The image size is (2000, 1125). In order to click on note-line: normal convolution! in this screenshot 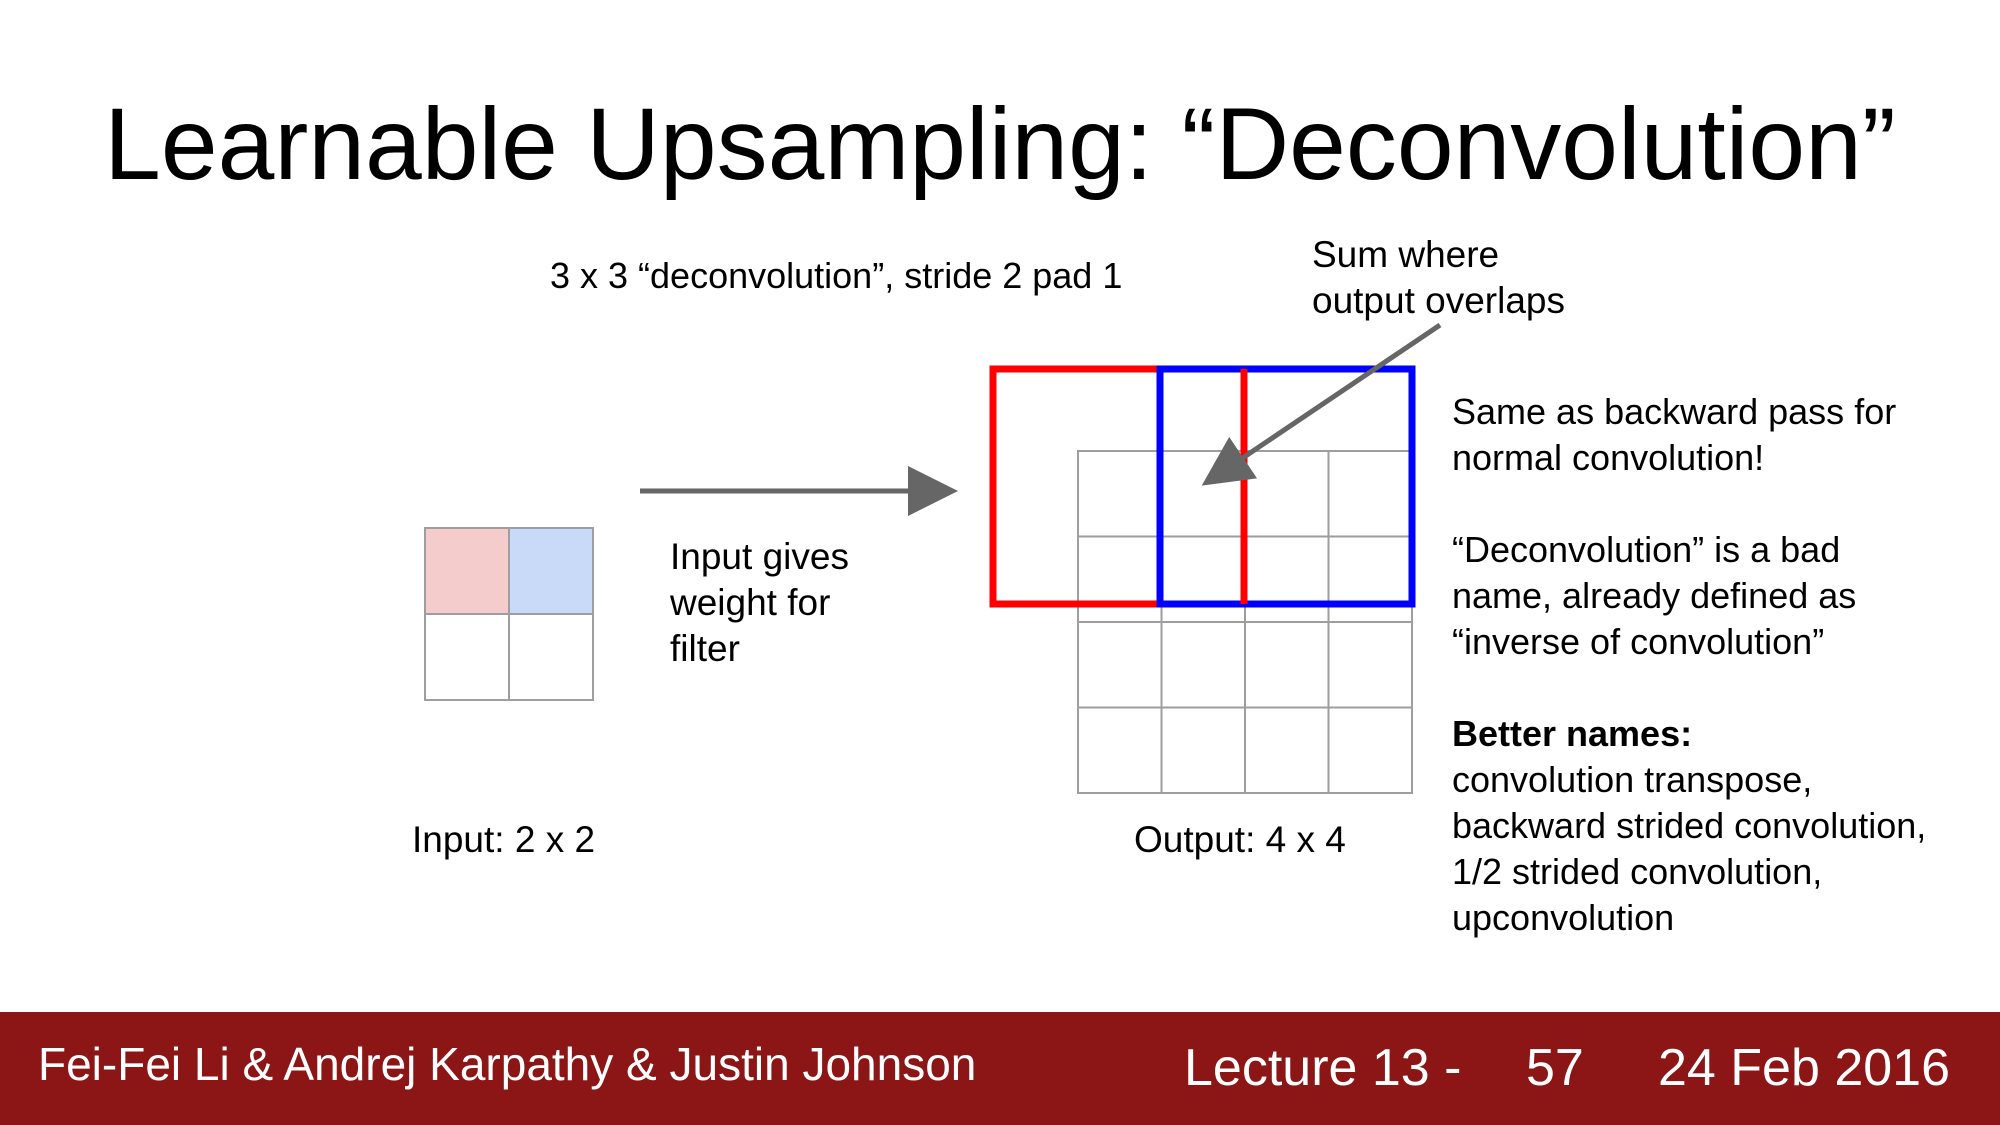, I will do `click(1608, 457)`.